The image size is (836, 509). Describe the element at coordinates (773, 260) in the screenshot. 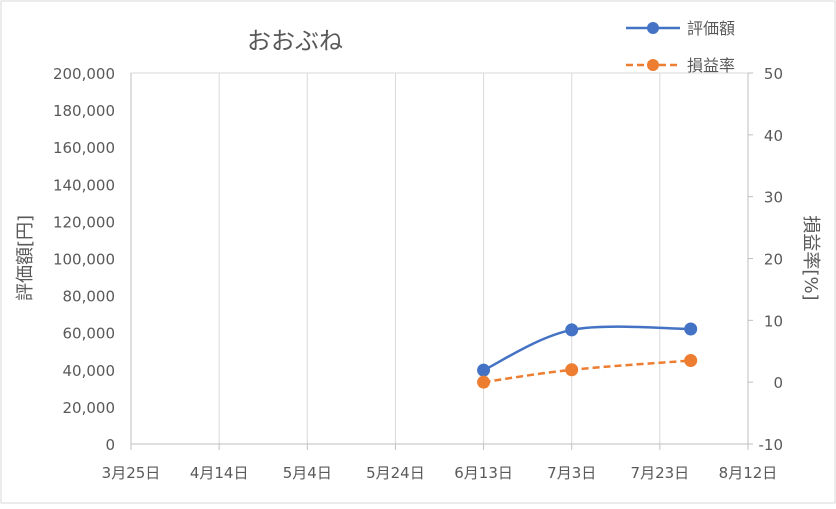

I see `y-right-tick-label: 20` at that location.